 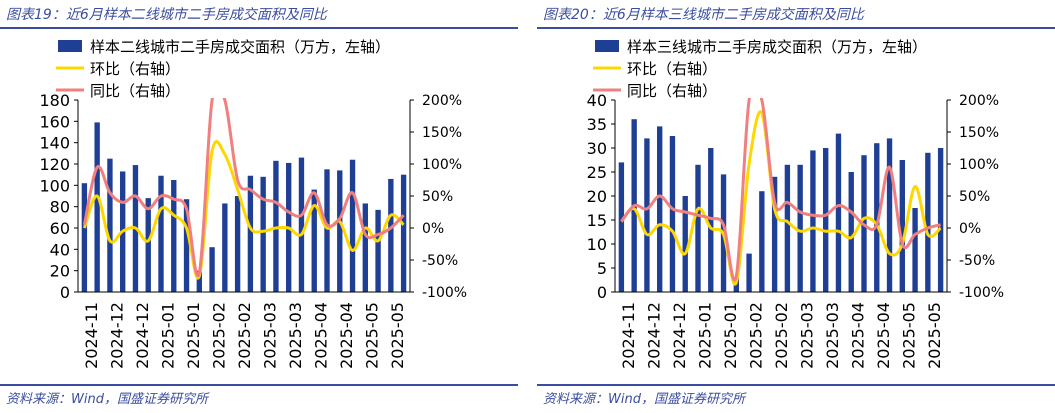 I want to click on y-left-tick-label: 30, so click(x=597, y=148).